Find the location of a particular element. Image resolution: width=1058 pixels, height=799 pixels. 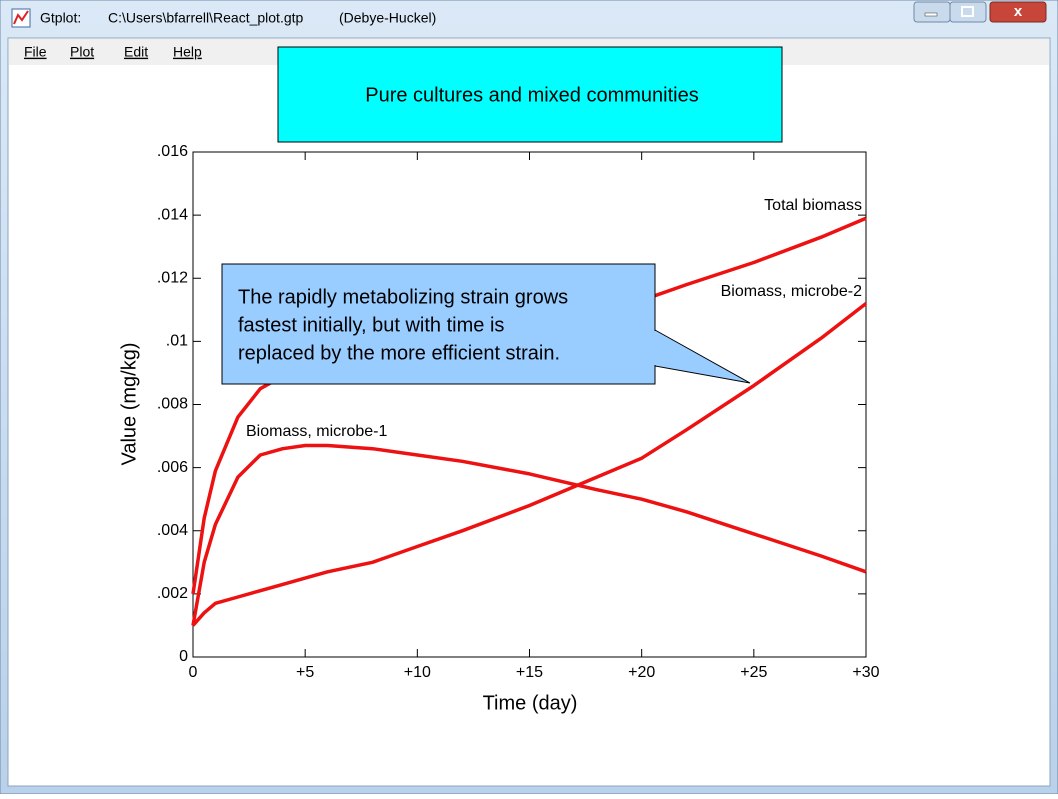

maximize-icon is located at coordinates (967, 11).